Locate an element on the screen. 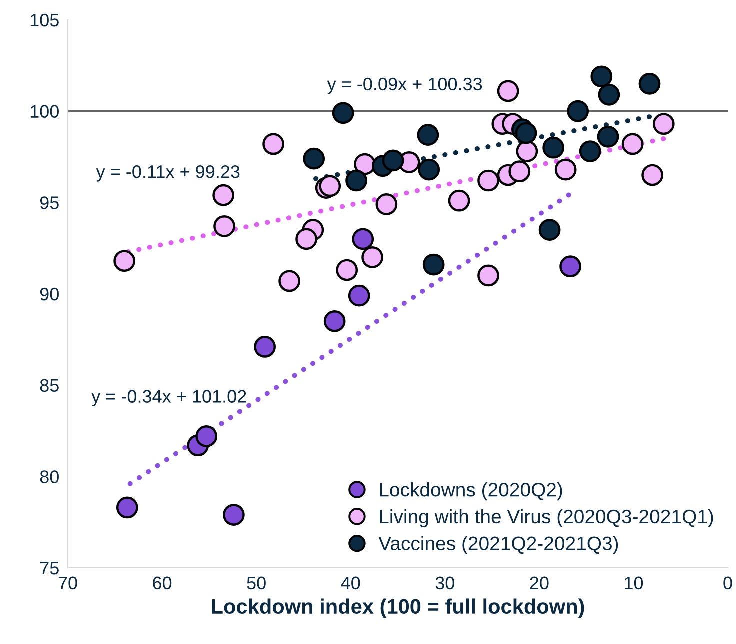 The image size is (736, 644). x-axis-title: Lockdown index (100 = full lockdown) is located at coordinates (398, 608).